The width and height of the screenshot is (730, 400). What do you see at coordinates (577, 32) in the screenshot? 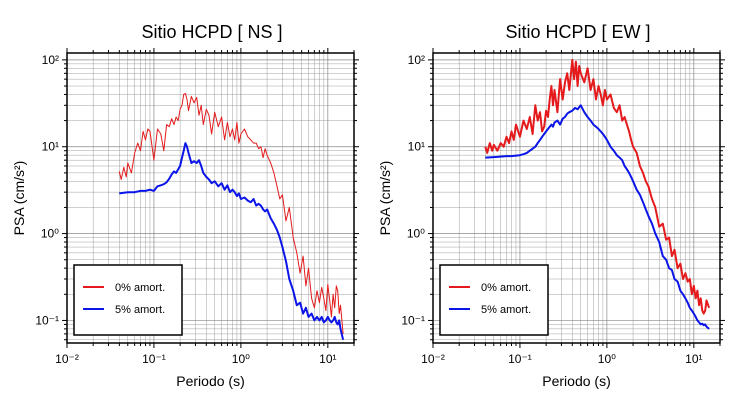
I see `chart-title: Sitio HCPD [ EW ]` at bounding box center [577, 32].